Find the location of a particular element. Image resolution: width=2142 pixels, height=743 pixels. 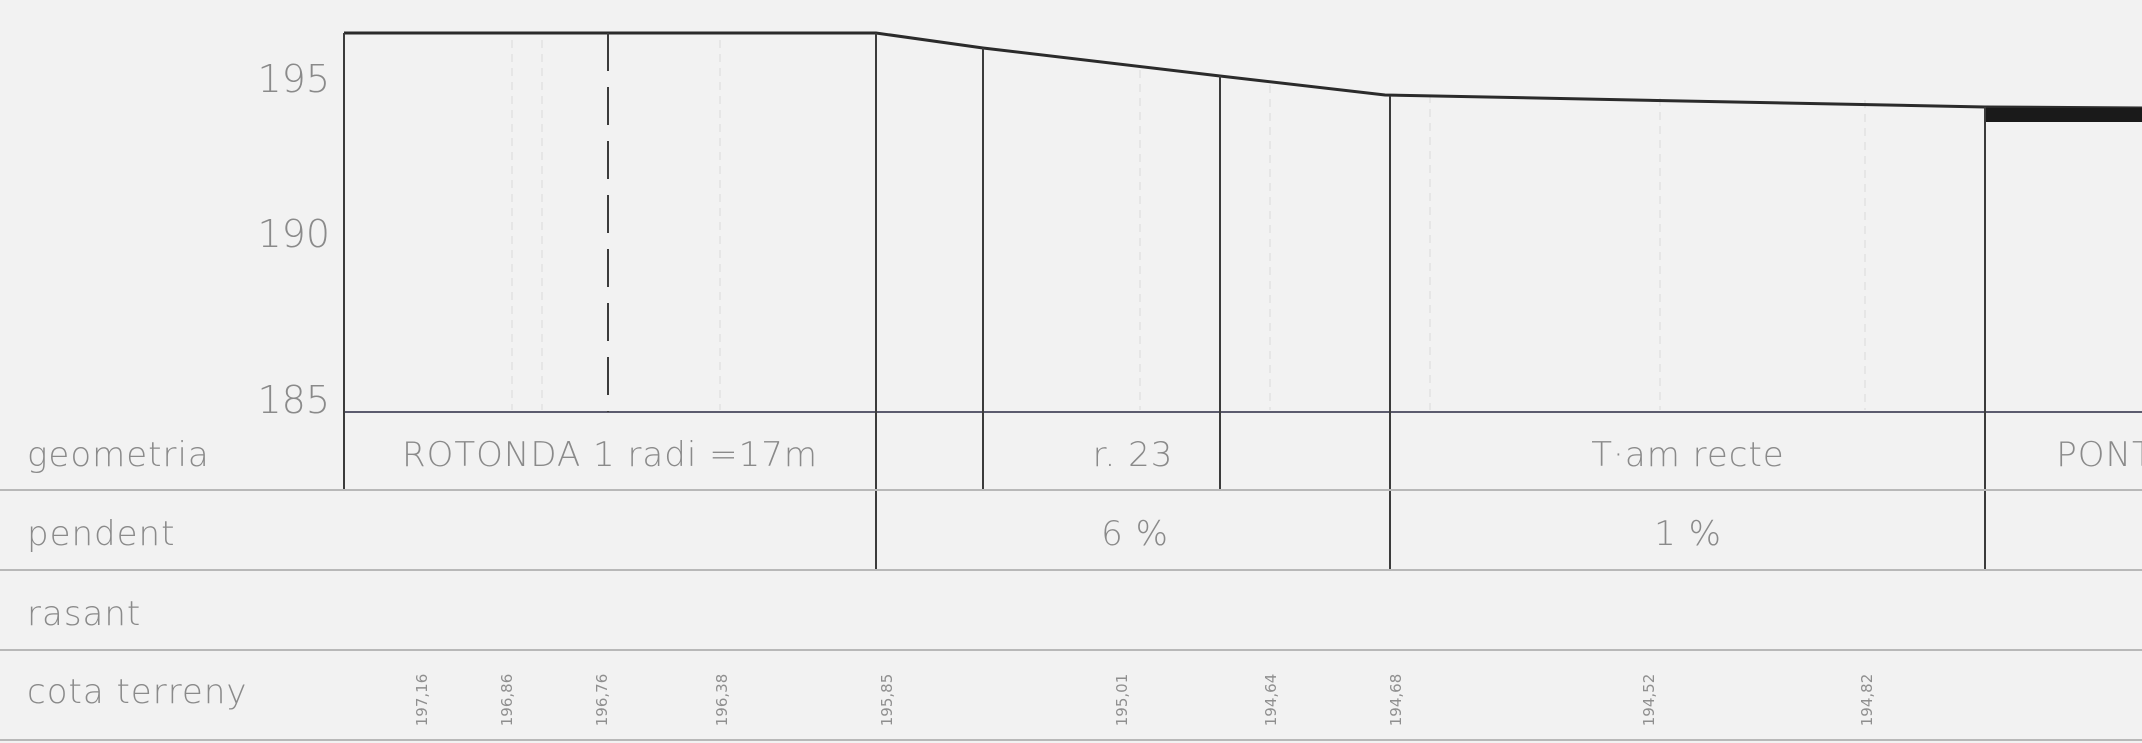

geometria-pont-label: PONT is located at coordinates (2099, 455).